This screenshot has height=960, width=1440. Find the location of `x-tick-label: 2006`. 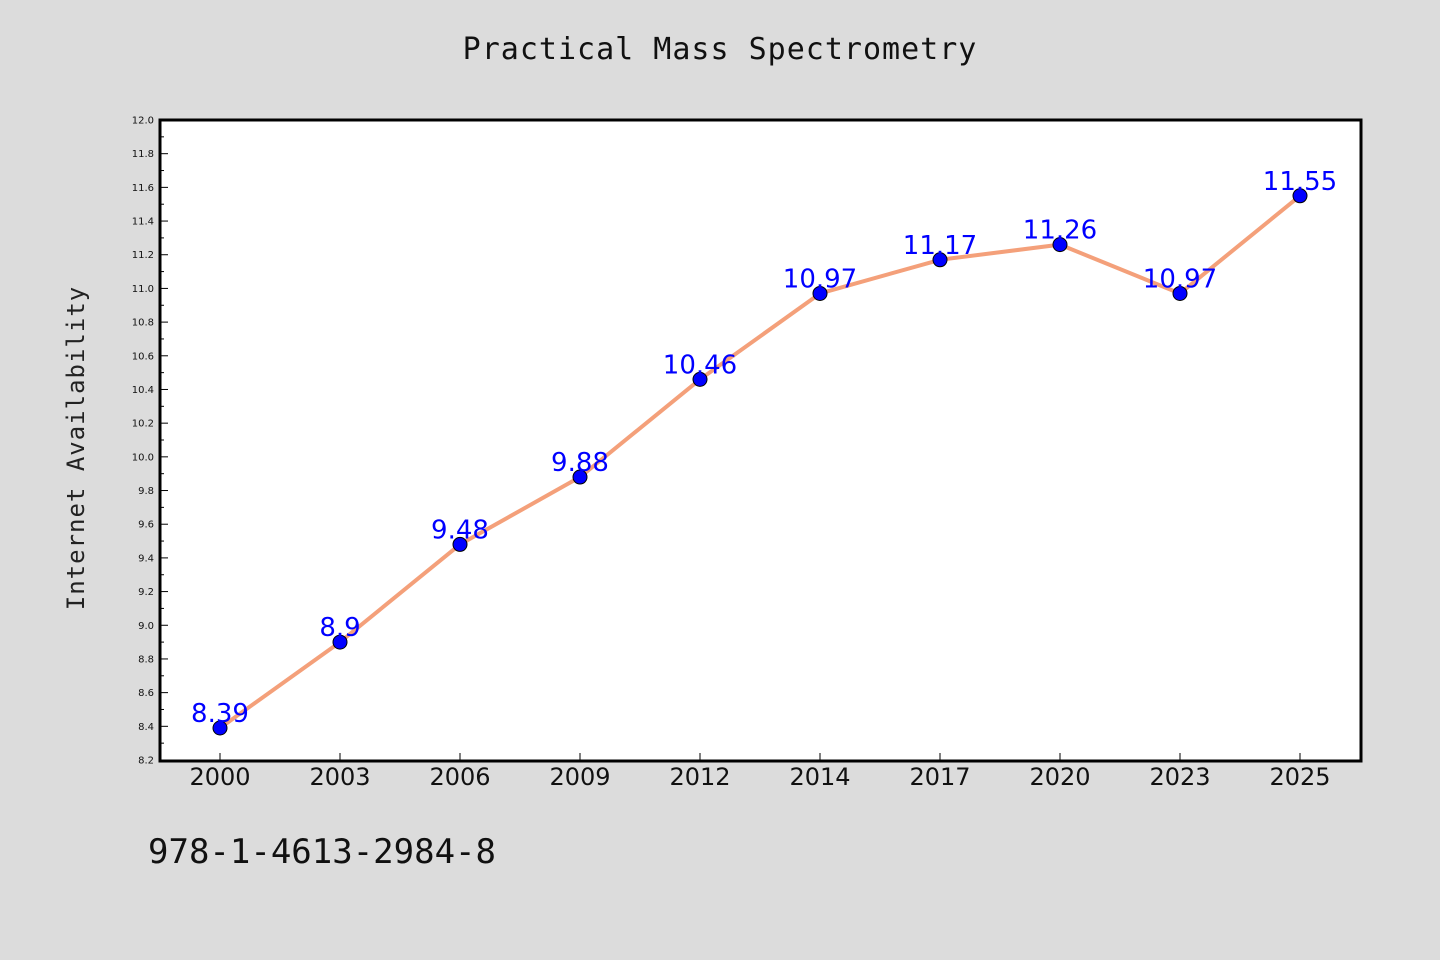

x-tick-label: 2006 is located at coordinates (459, 777).